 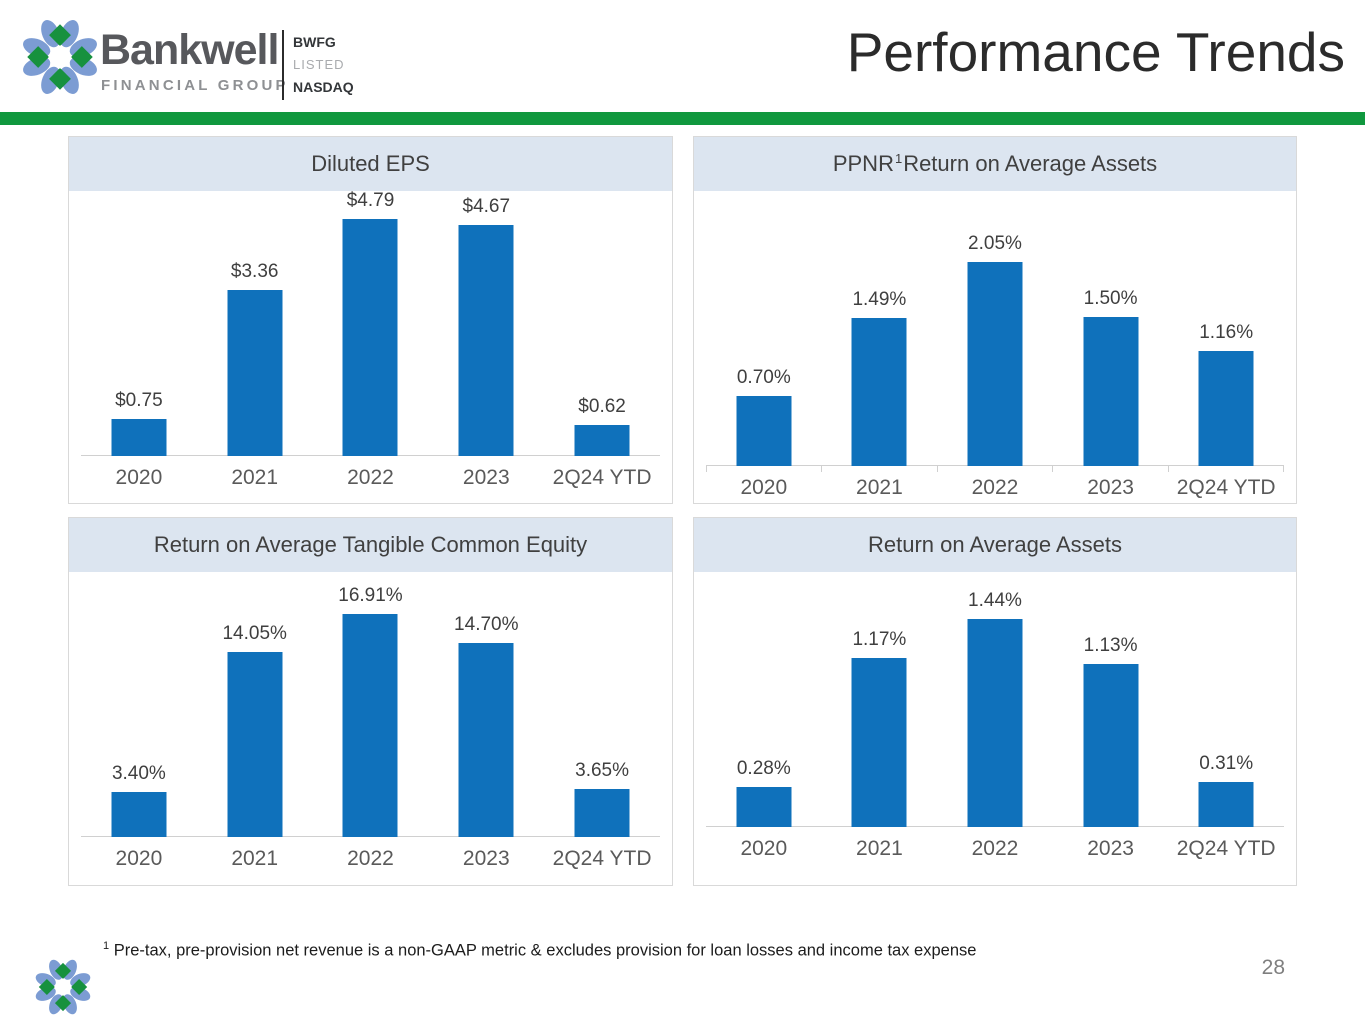 I want to click on value-label: 14.70%, so click(x=486, y=624).